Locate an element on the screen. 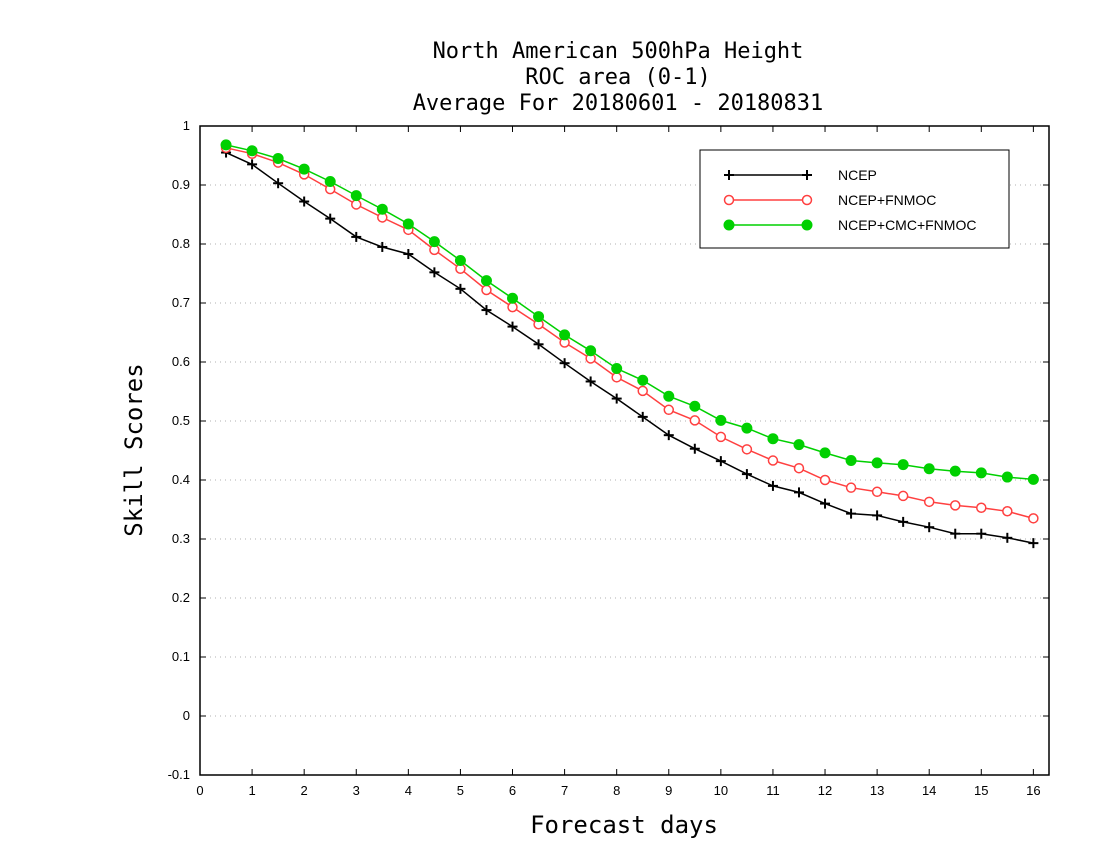 The image size is (1100, 850). y-tick-label: 0.5 is located at coordinates (181, 420).